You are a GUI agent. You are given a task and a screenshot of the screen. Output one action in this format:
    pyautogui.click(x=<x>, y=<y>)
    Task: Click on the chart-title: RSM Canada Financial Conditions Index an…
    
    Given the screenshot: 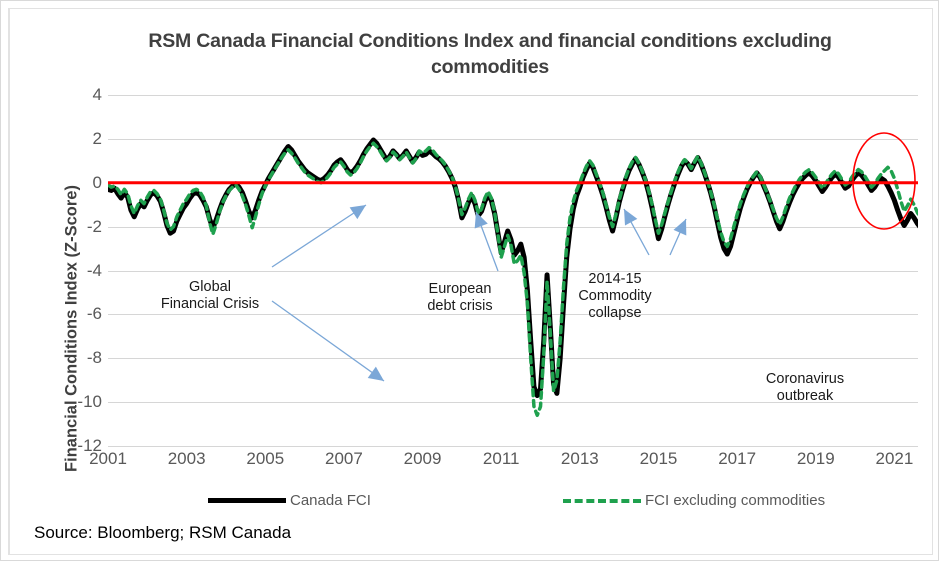 What is the action you would take?
    pyautogui.click(x=490, y=54)
    